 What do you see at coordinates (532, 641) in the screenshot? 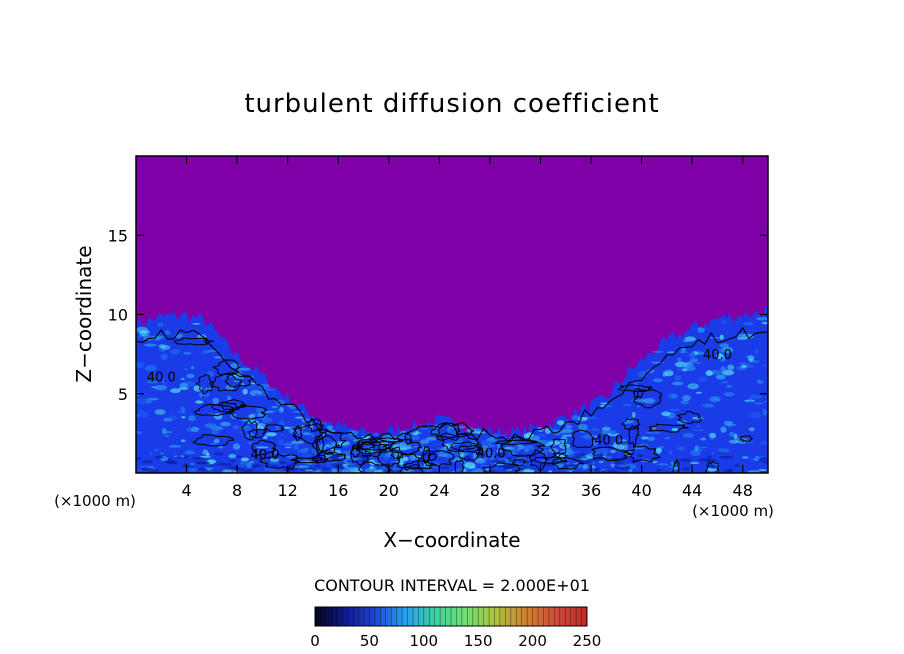
I see `colorbar-tick-label: 200` at bounding box center [532, 641].